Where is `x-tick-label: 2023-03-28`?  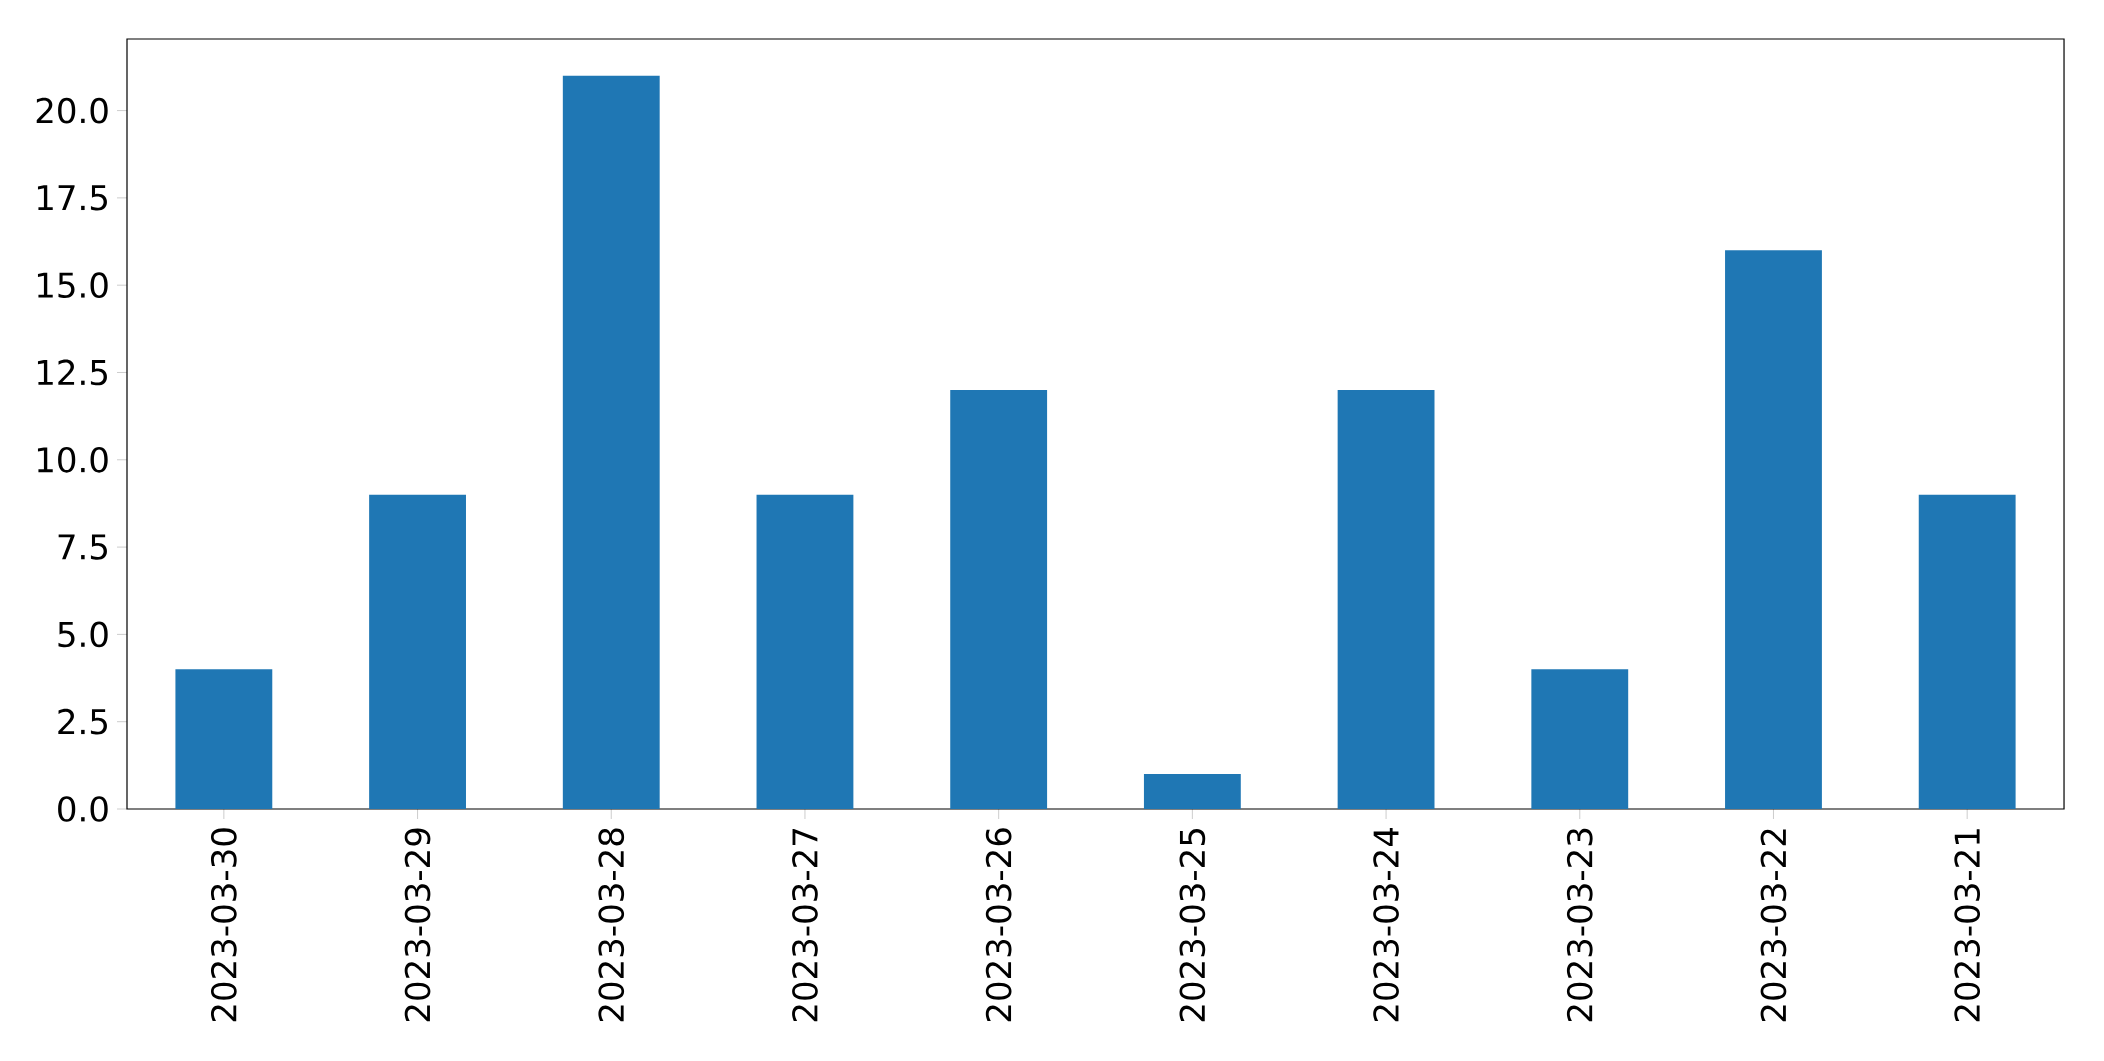 x-tick-label: 2023-03-28 is located at coordinates (611, 925).